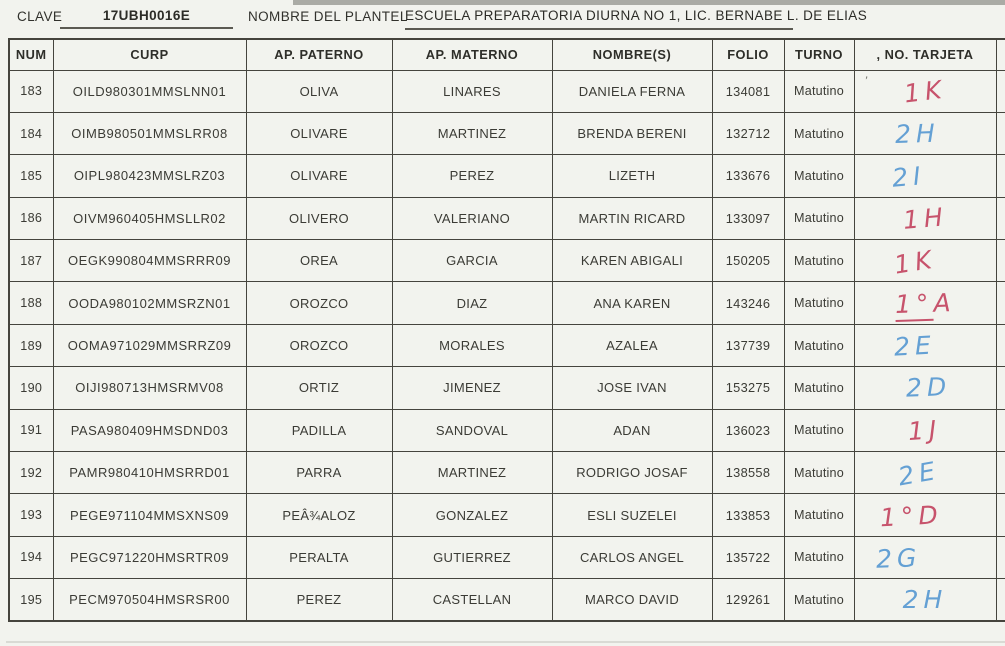  I want to click on cell-apellido-materno: SANDOVAL, so click(472, 430).